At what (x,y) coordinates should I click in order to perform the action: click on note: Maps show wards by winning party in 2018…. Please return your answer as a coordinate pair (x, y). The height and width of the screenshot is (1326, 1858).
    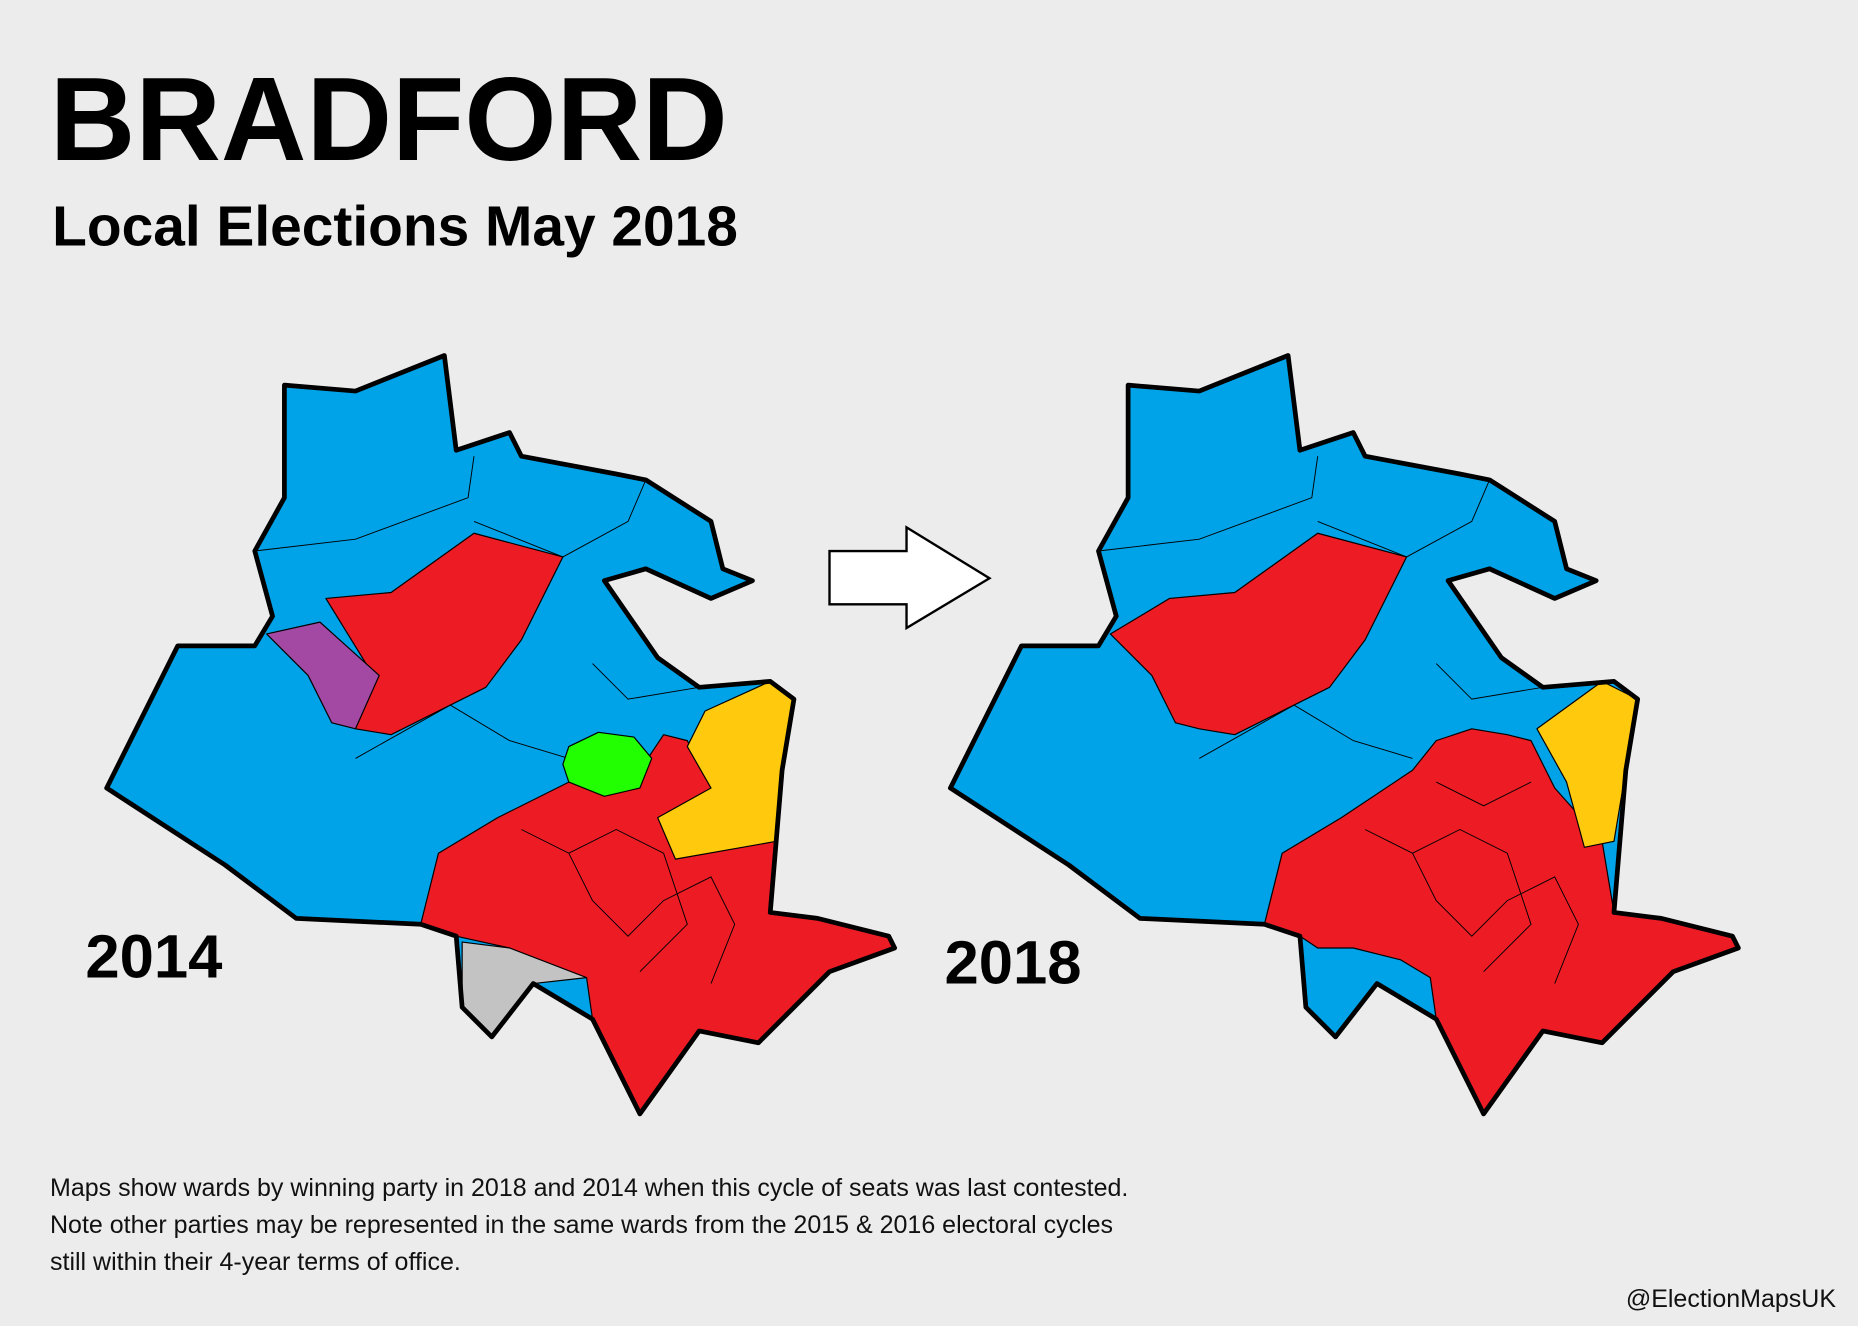
    Looking at the image, I should click on (589, 1225).